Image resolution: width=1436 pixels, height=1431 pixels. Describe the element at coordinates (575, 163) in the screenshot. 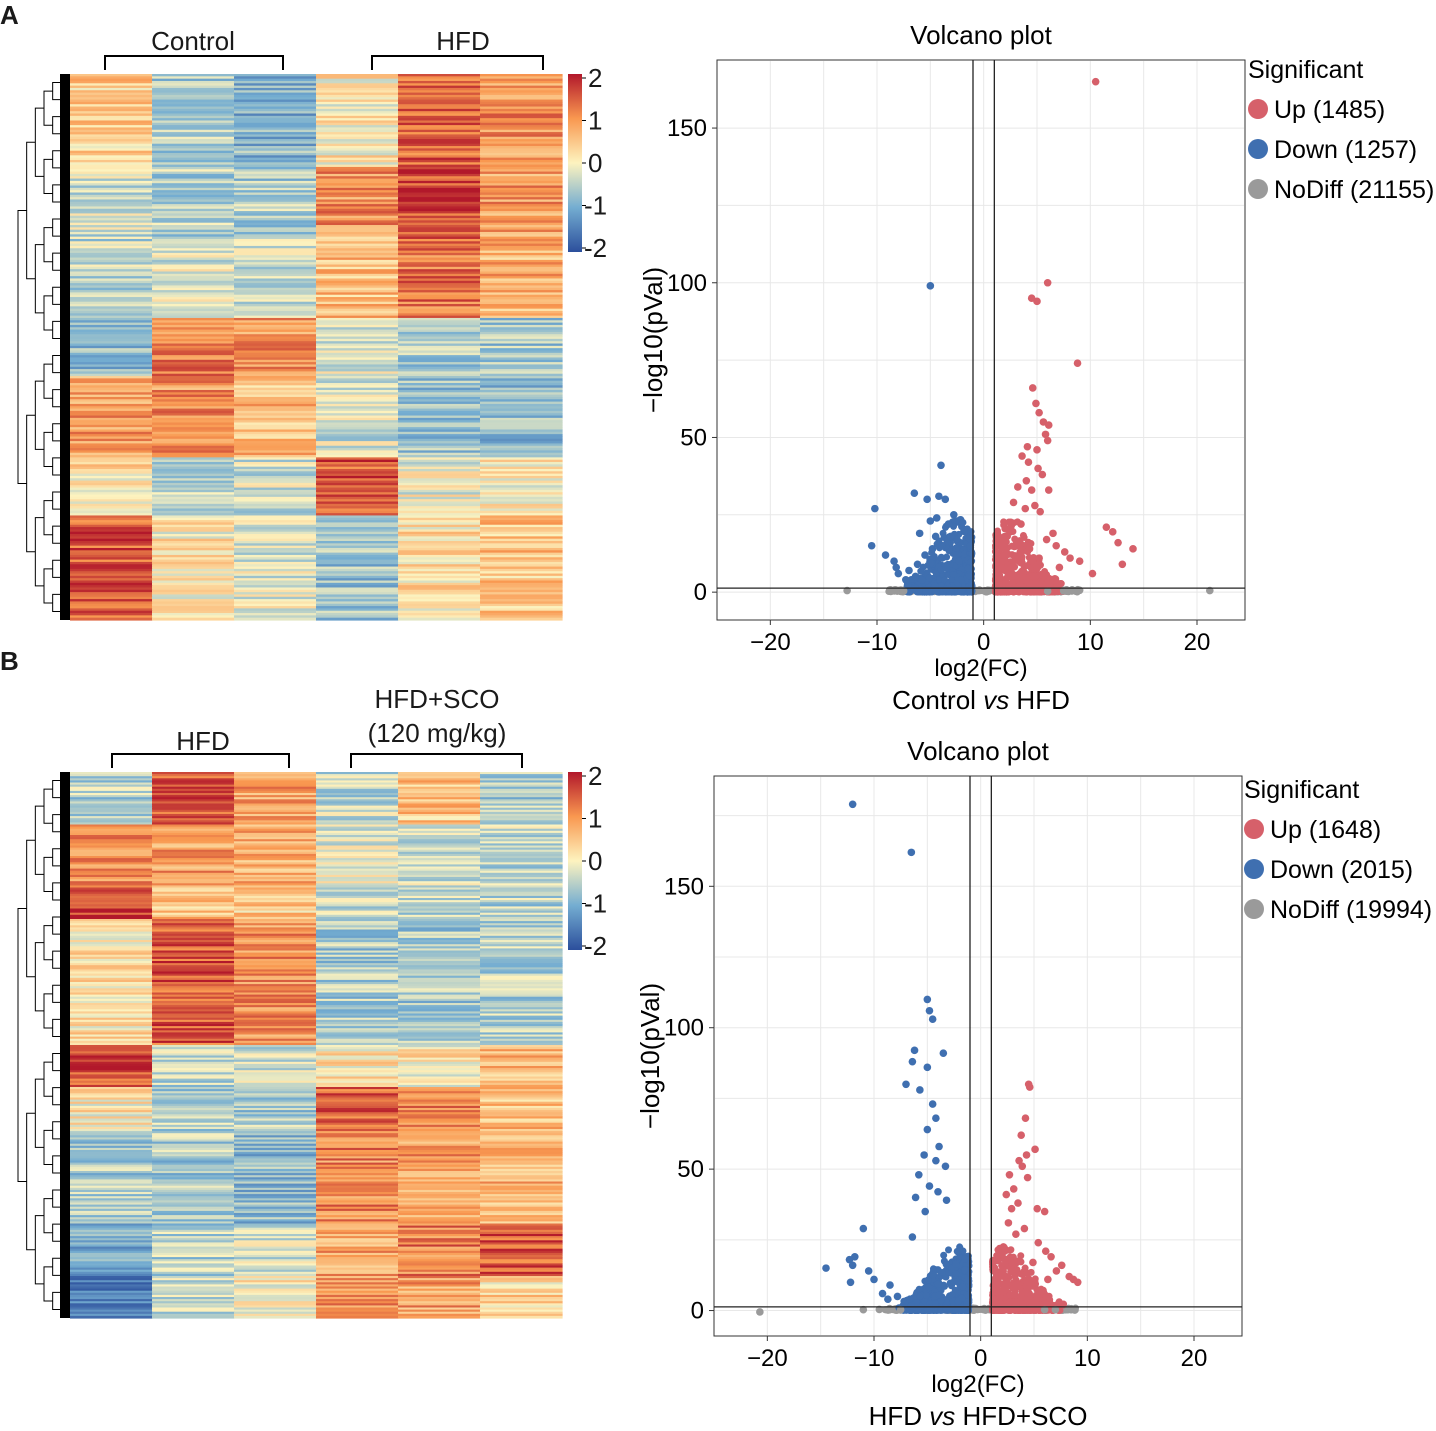

I see `colorbar` at that location.